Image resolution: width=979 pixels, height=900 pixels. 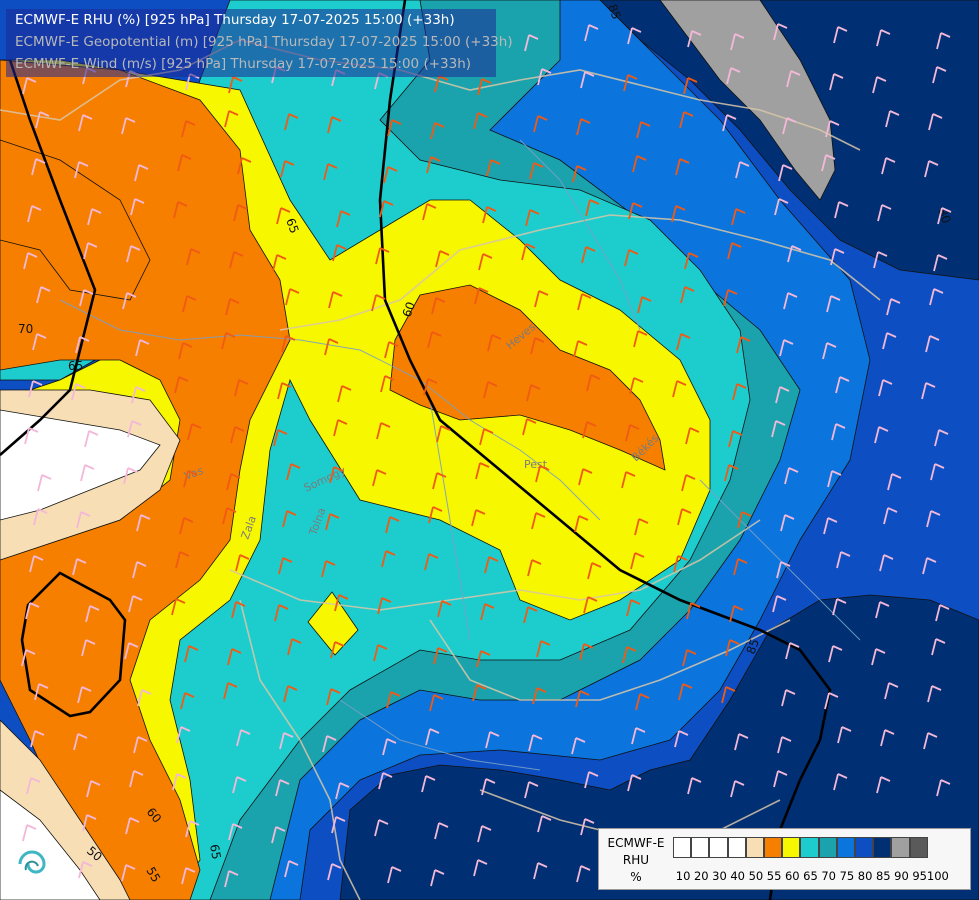 What do you see at coordinates (718, 847) in the screenshot?
I see `legend-swatch` at bounding box center [718, 847].